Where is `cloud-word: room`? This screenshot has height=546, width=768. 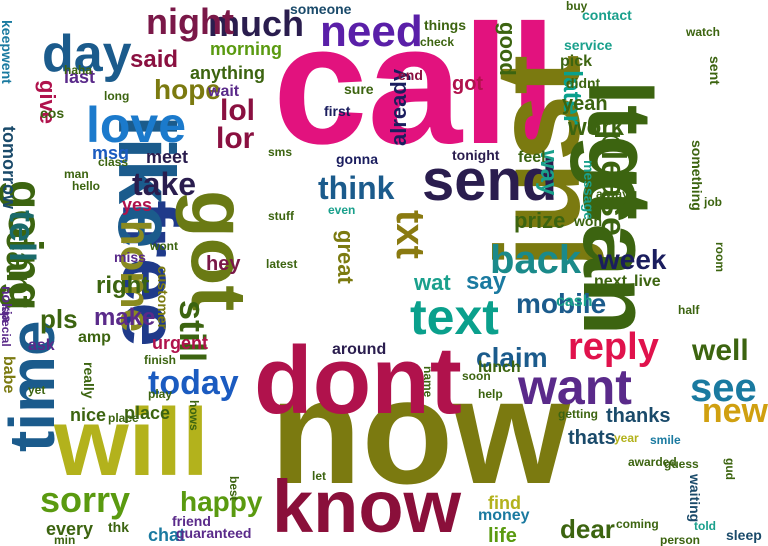
cloud-word: room is located at coordinates (720, 257).